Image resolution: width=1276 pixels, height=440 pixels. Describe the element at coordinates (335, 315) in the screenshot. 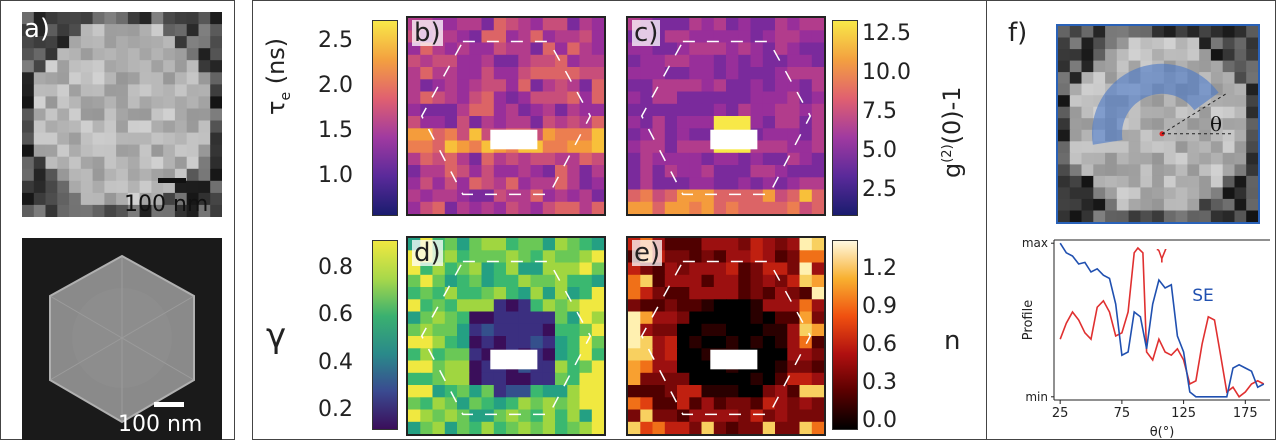

I see `colorbar-gamma-tick: 0.6` at that location.